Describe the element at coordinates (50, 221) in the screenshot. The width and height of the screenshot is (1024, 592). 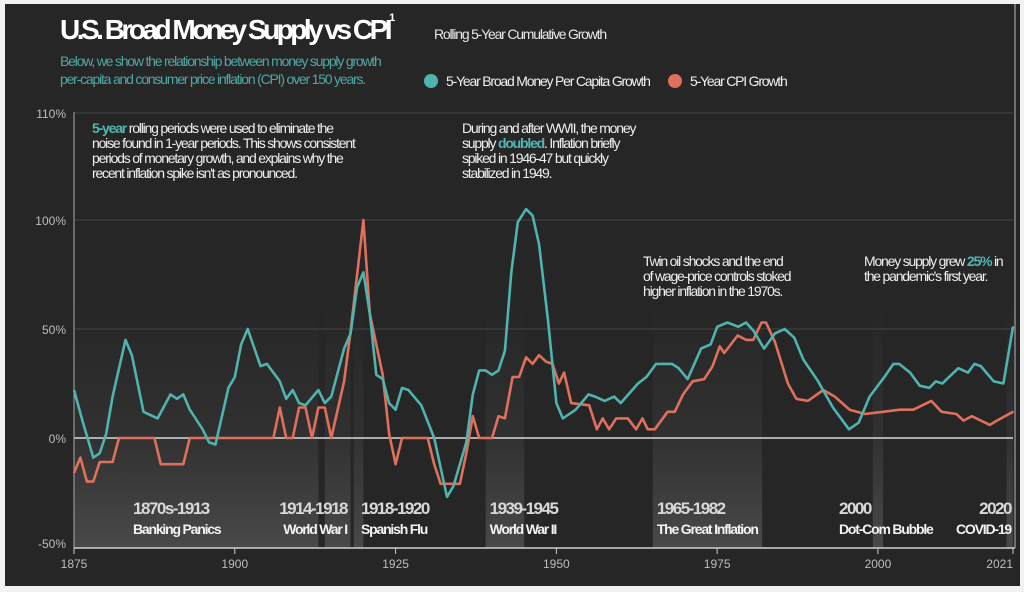
I see `y-tick-label: 100%` at that location.